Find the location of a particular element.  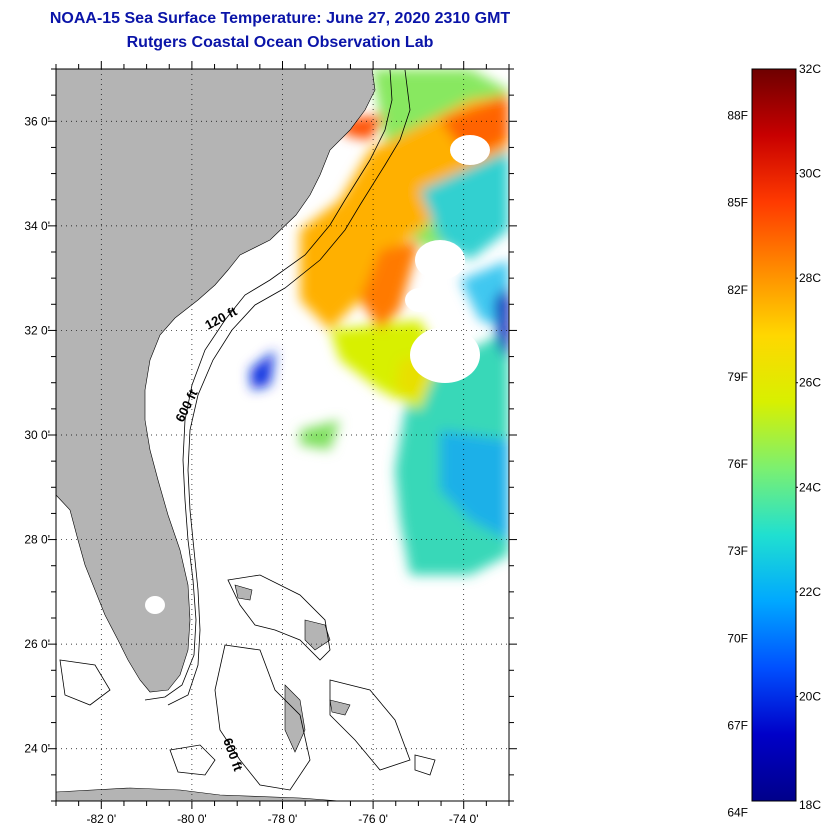

longitude-label: -78 0' is located at coordinates (283, 819).